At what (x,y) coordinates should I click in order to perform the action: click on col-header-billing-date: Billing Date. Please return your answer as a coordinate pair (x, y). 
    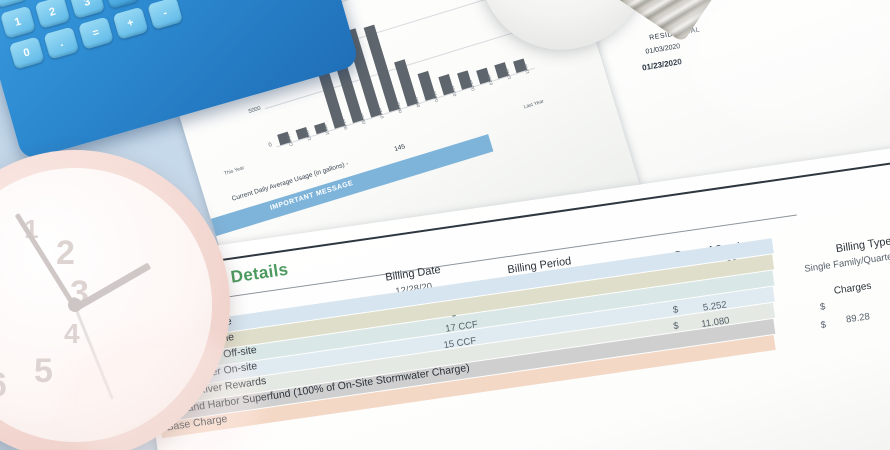
    Looking at the image, I should click on (413, 273).